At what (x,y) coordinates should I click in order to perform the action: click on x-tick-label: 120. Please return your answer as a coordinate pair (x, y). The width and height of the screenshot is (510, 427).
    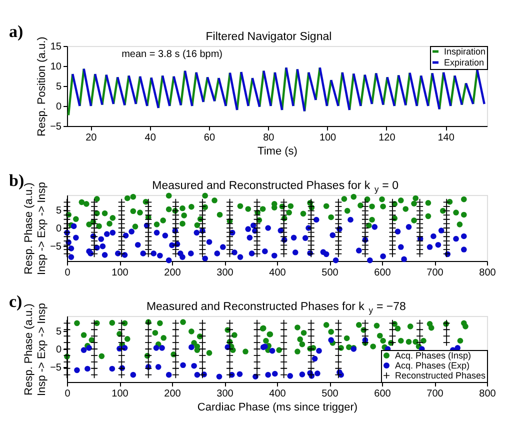
    Looking at the image, I should click on (387, 138).